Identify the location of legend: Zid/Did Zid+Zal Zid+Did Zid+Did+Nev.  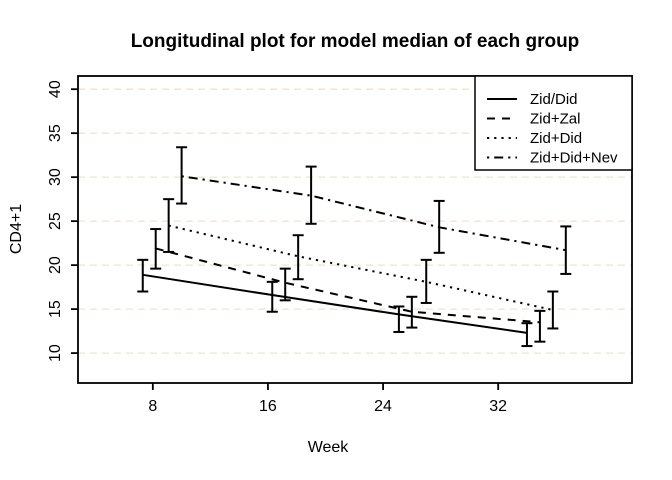
(553, 123).